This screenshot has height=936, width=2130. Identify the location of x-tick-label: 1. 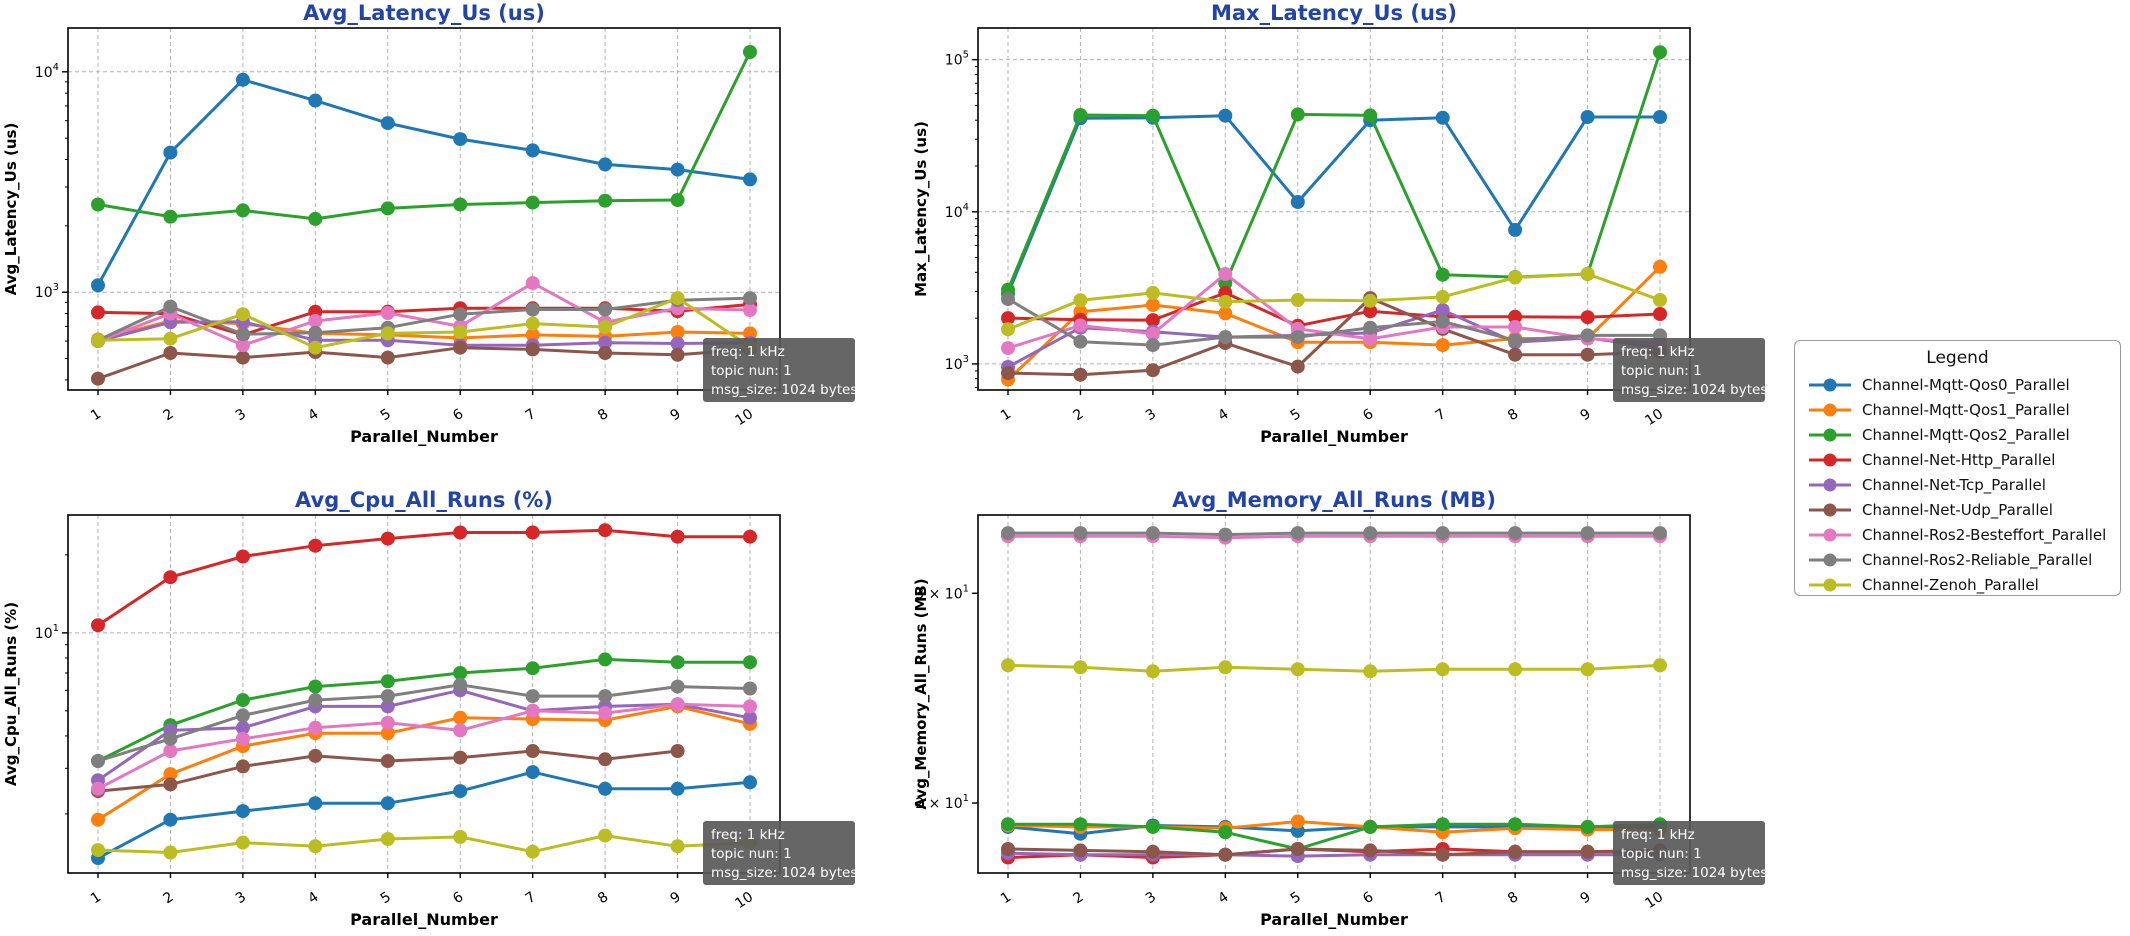
(96, 415).